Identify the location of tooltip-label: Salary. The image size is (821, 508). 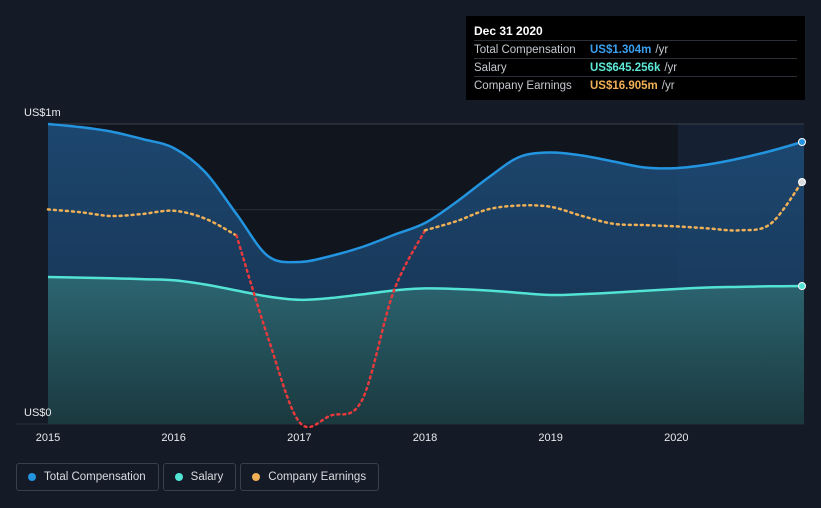
(490, 67).